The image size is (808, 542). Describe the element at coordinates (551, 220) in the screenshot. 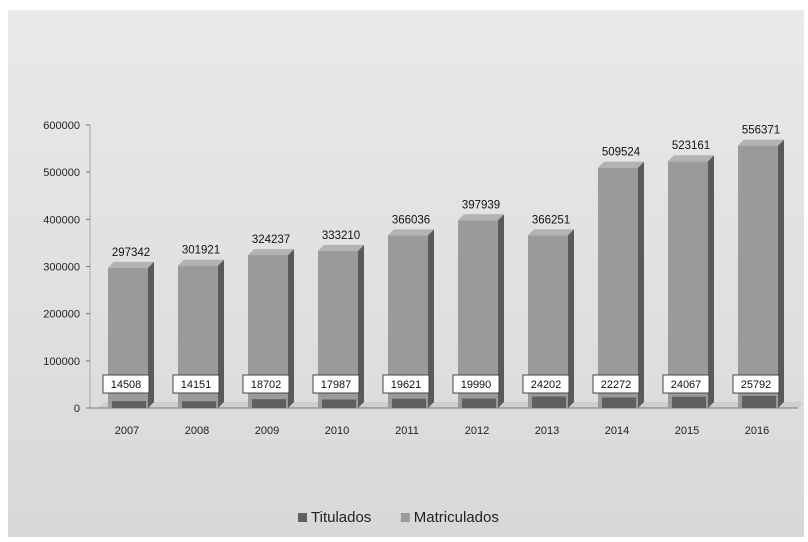

I see `data-label-matriculados: 366251` at that location.